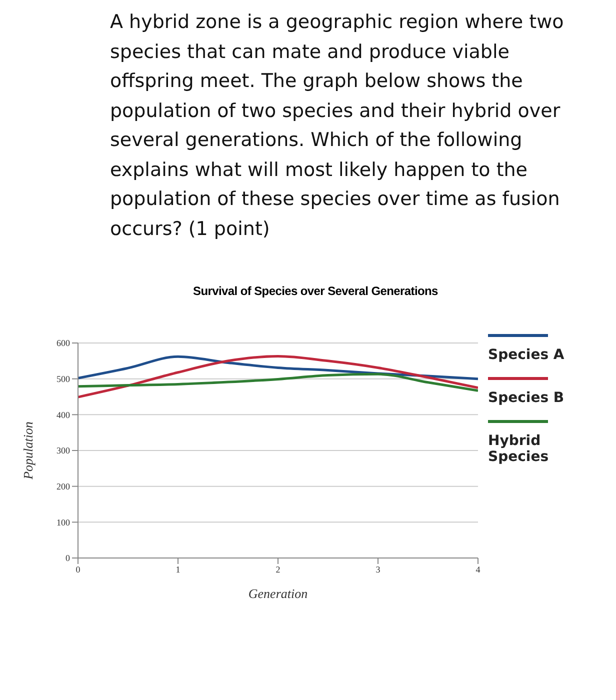  Describe the element at coordinates (28, 451) in the screenshot. I see `y-axis-title: Population` at that location.